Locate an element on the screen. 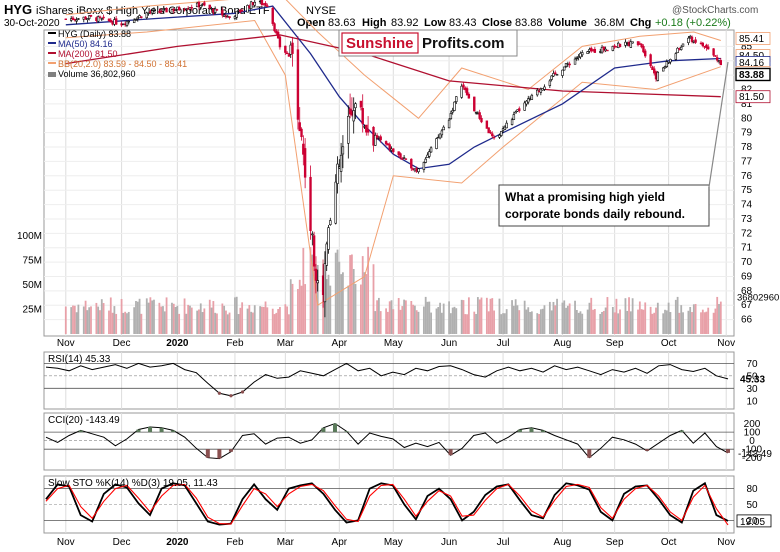 This screenshot has height=552, width=780. x-tick-label: Mar is located at coordinates (286, 542).